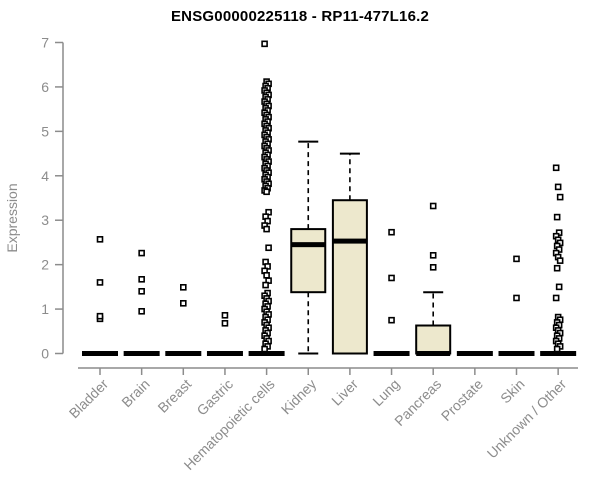 Image resolution: width=600 pixels, height=500 pixels. Describe the element at coordinates (45, 354) in the screenshot. I see `y-tick-label: 0` at that location.